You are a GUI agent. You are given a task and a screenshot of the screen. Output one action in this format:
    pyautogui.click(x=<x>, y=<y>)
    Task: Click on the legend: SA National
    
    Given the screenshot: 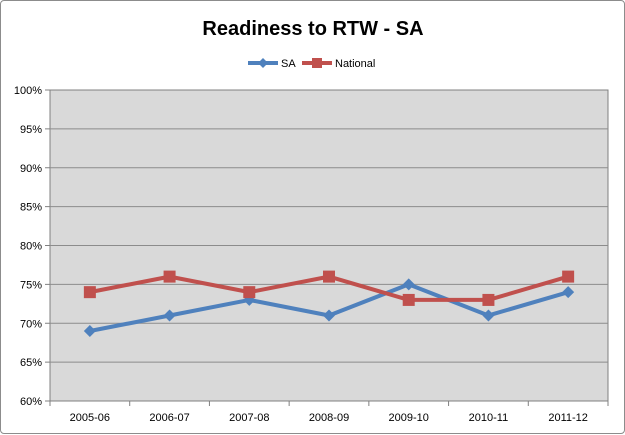 What is the action you would take?
    pyautogui.click(x=311, y=64)
    